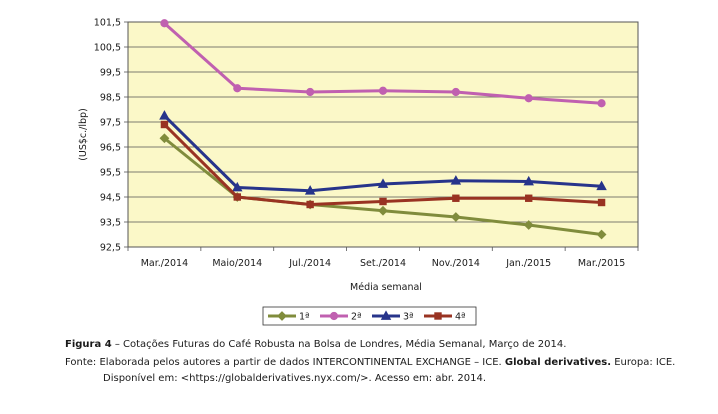 The image size is (718, 414). I want to click on y-tick-label: 94,5, so click(110, 198).